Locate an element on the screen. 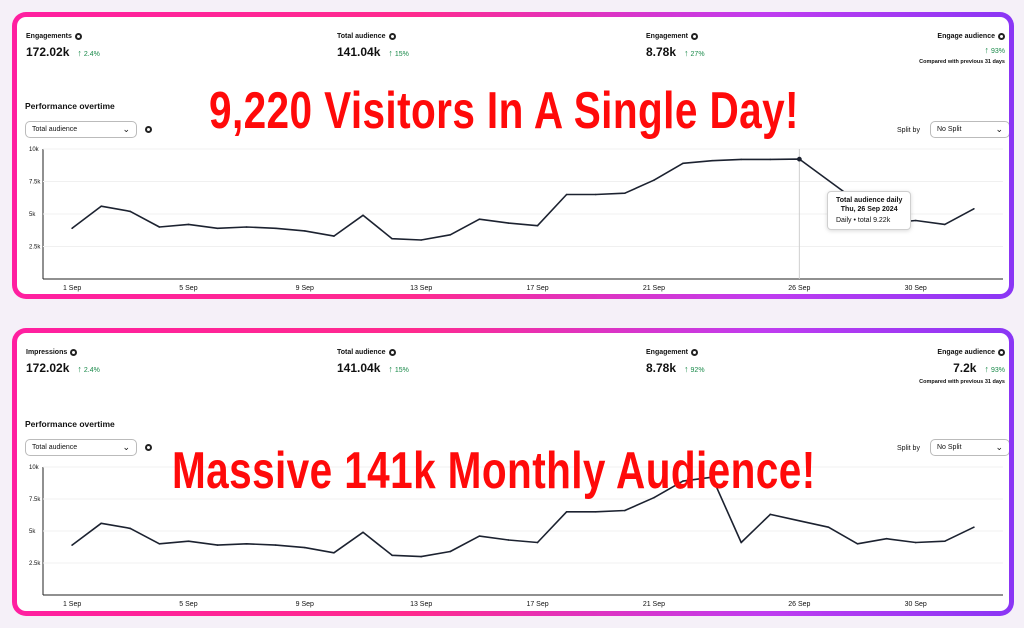  metric-change: 92% is located at coordinates (697, 370).